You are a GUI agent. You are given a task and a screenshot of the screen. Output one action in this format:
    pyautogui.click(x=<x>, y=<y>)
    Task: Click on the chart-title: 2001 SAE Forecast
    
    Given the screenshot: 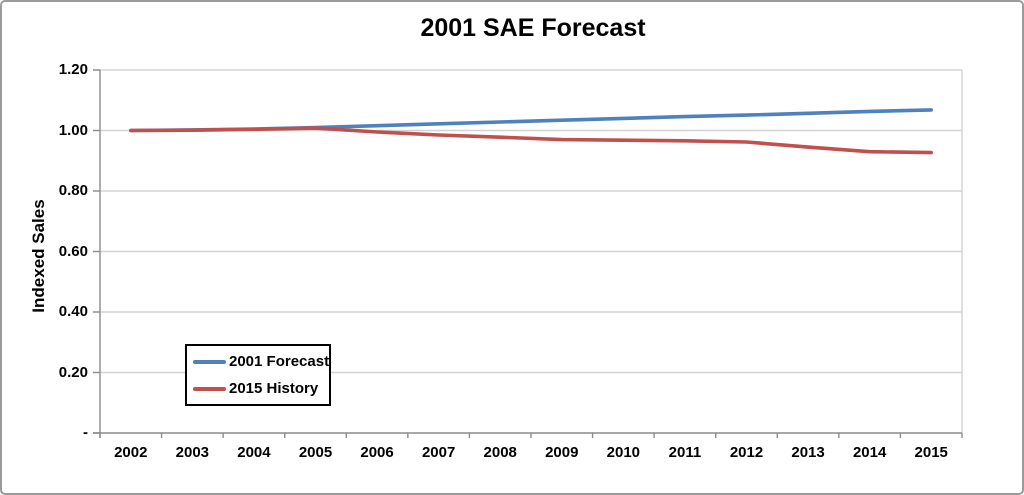 What is the action you would take?
    pyautogui.click(x=533, y=28)
    